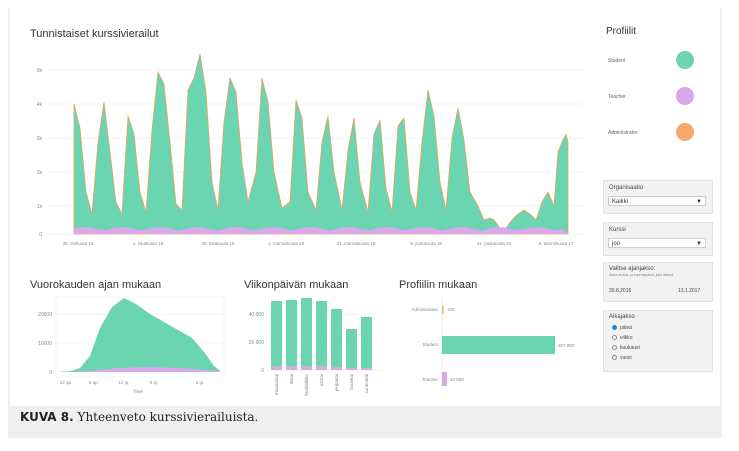 The width and height of the screenshot is (739, 451). I want to click on weekday-label: perjantai, so click(336, 382).